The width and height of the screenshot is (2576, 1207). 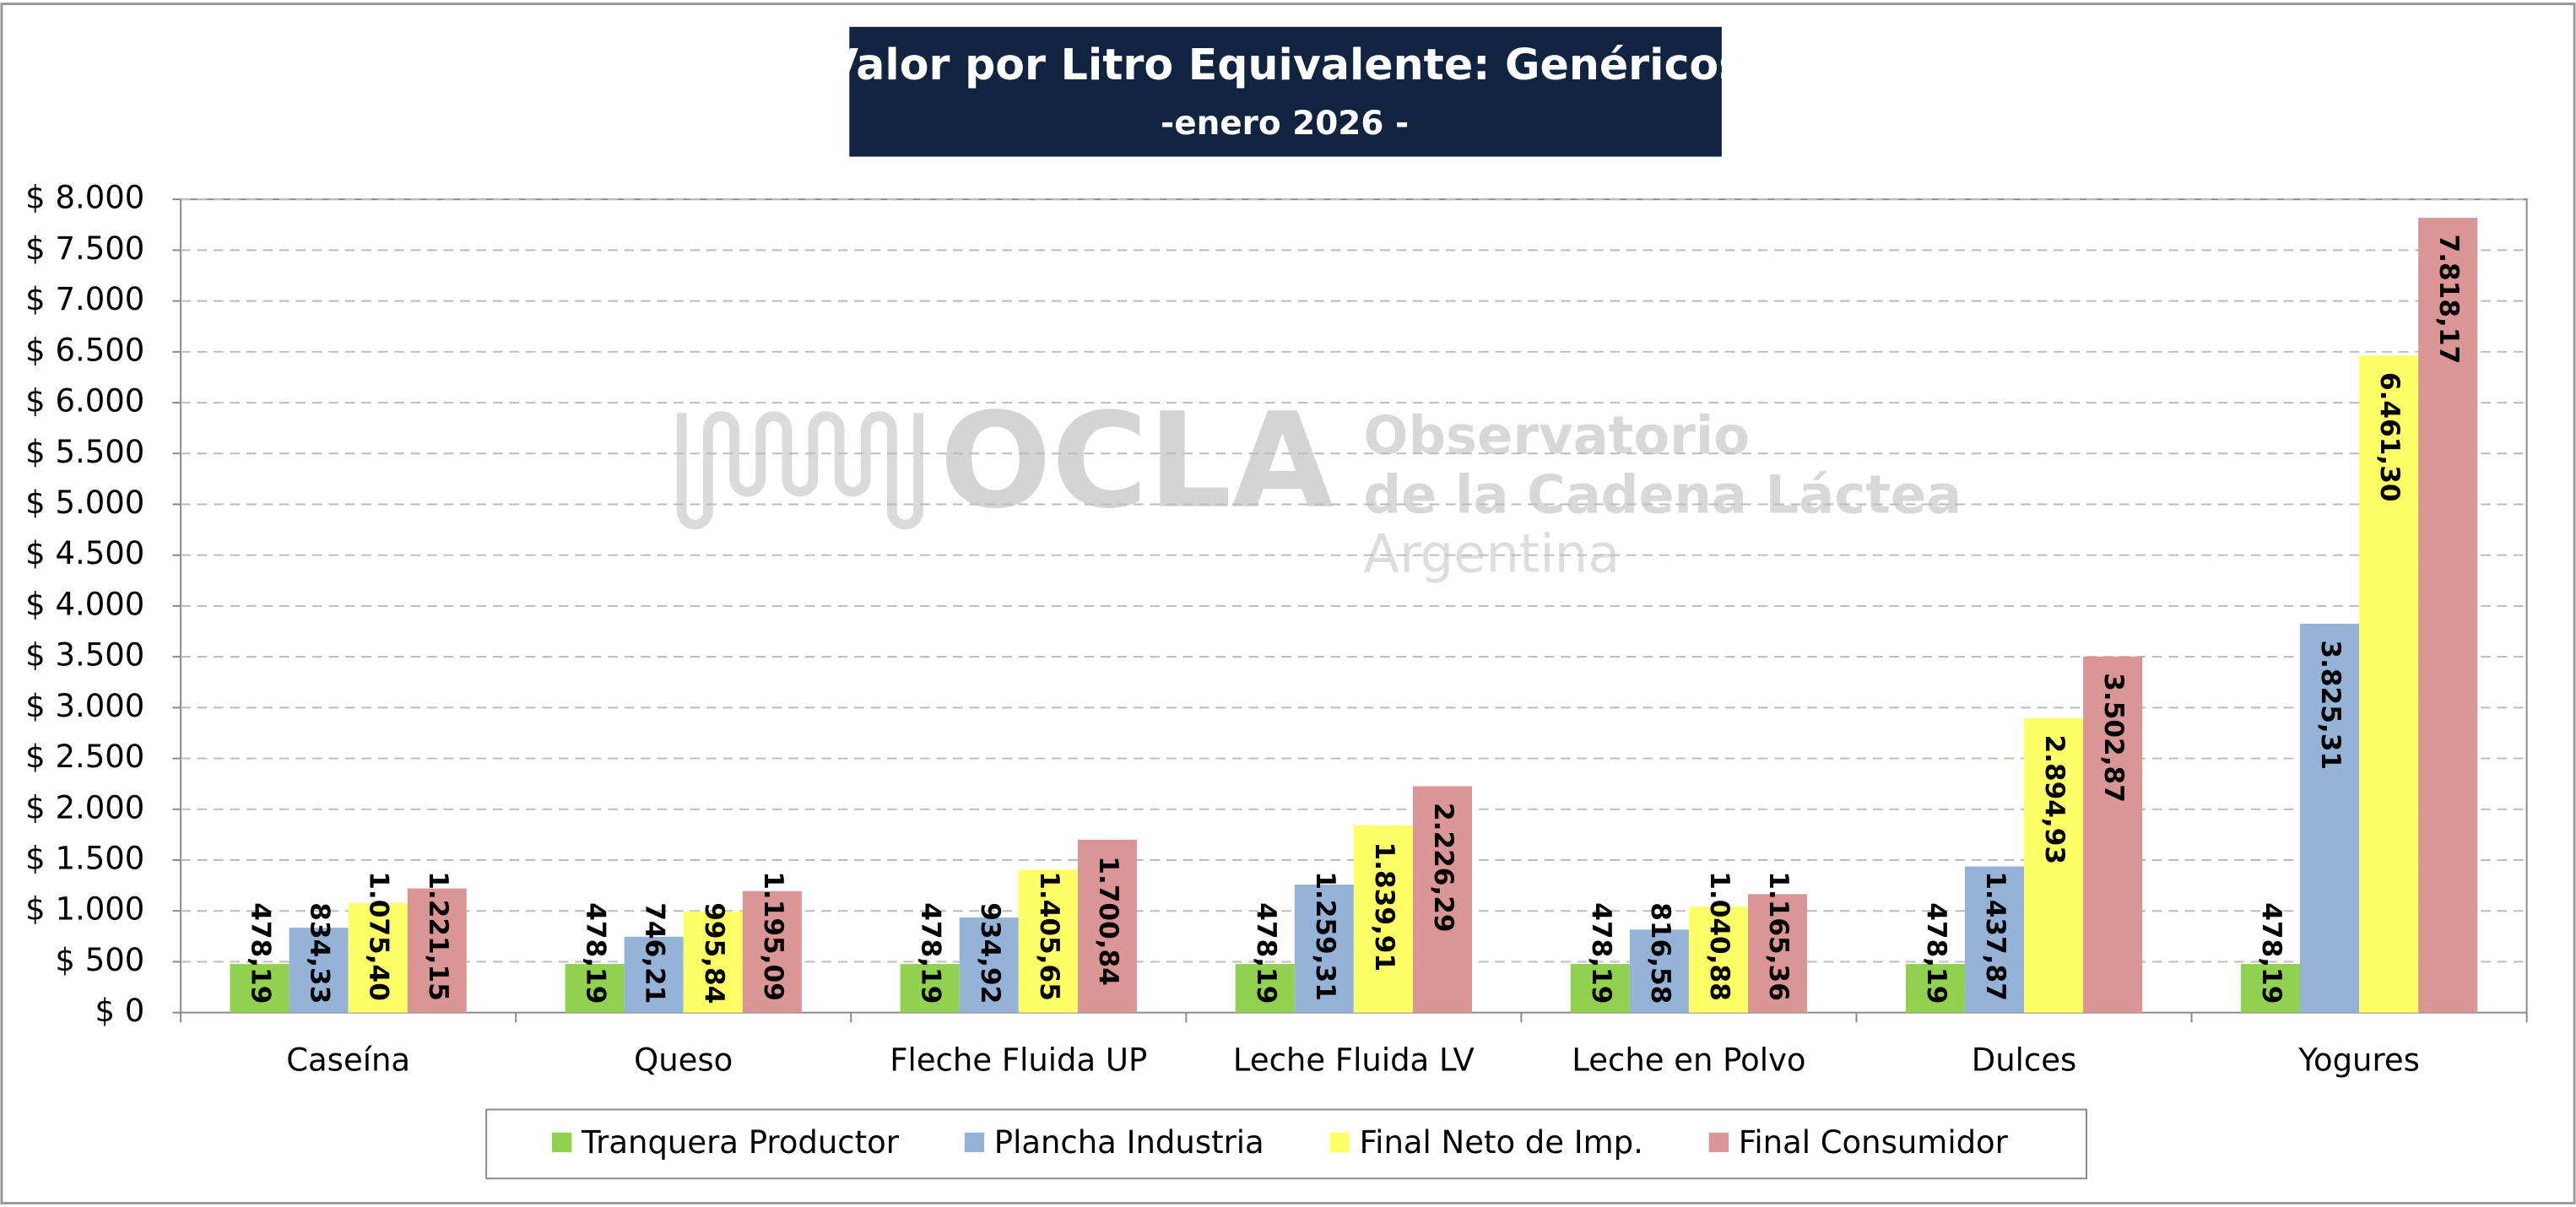 I want to click on data-label: 1.165,36, so click(x=1779, y=936).